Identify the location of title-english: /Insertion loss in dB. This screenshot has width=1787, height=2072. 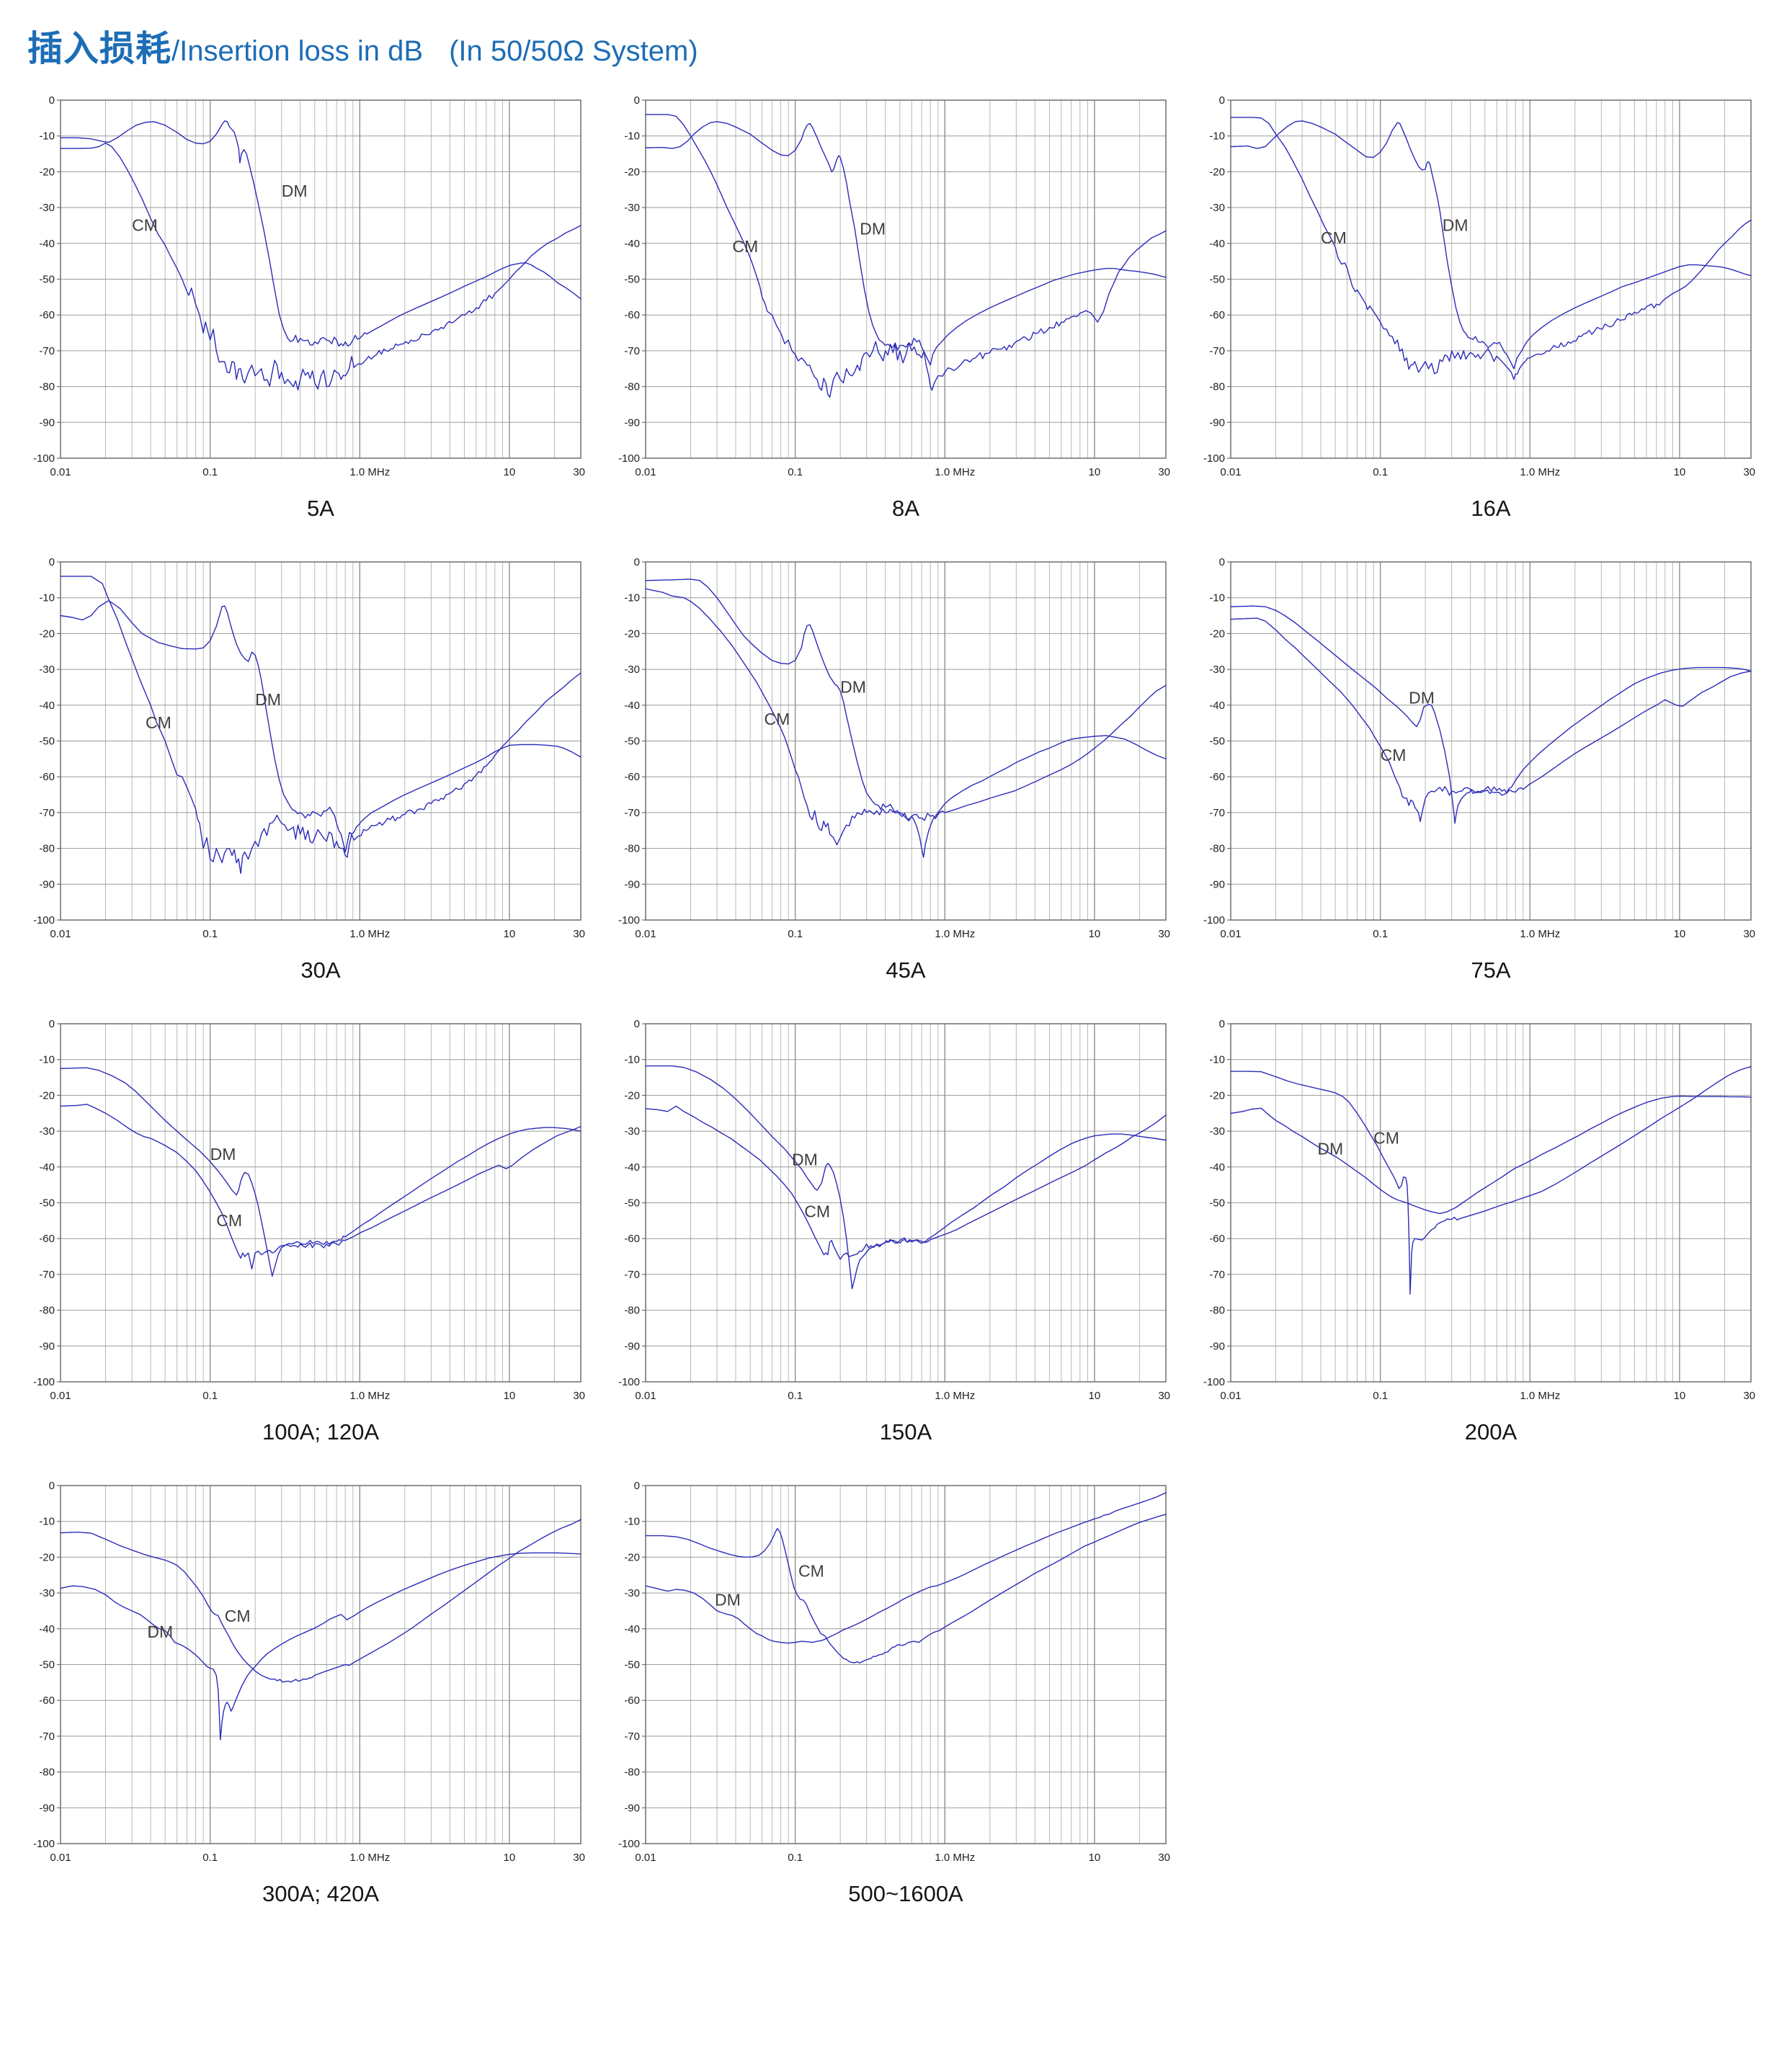
(297, 51).